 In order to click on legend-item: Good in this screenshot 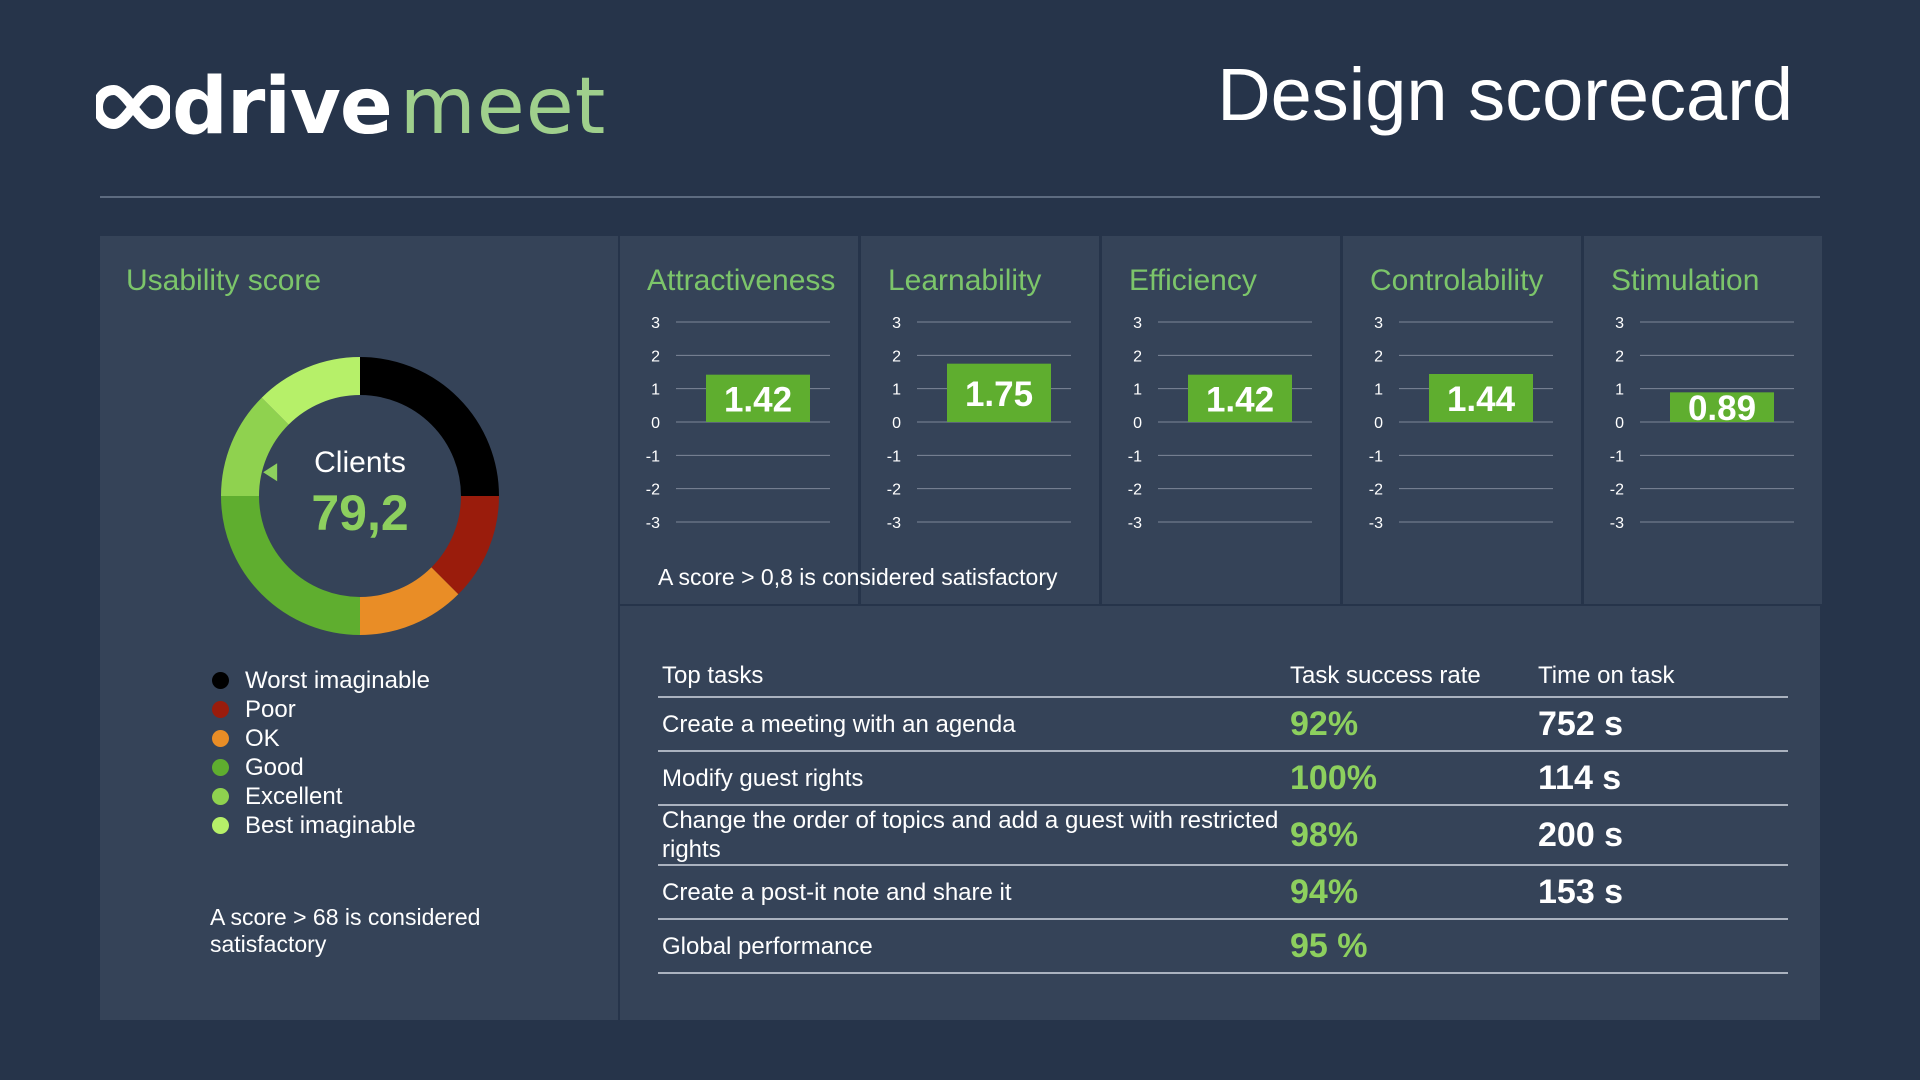, I will do `click(321, 767)`.